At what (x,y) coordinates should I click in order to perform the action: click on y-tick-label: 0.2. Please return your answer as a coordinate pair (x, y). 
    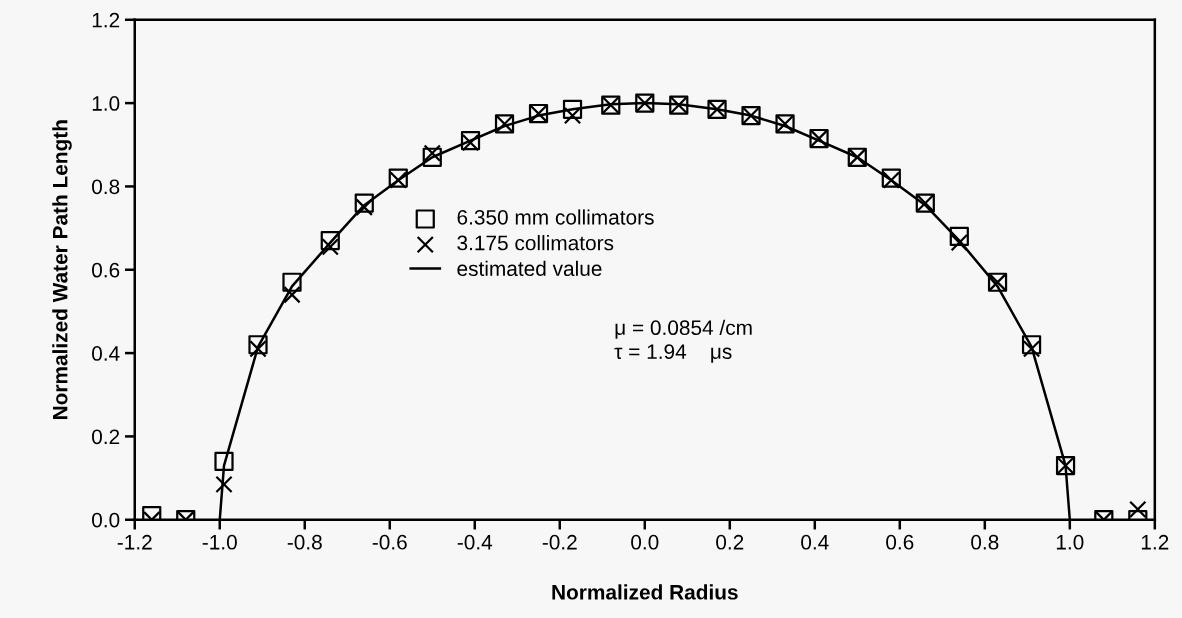
    Looking at the image, I should click on (106, 437).